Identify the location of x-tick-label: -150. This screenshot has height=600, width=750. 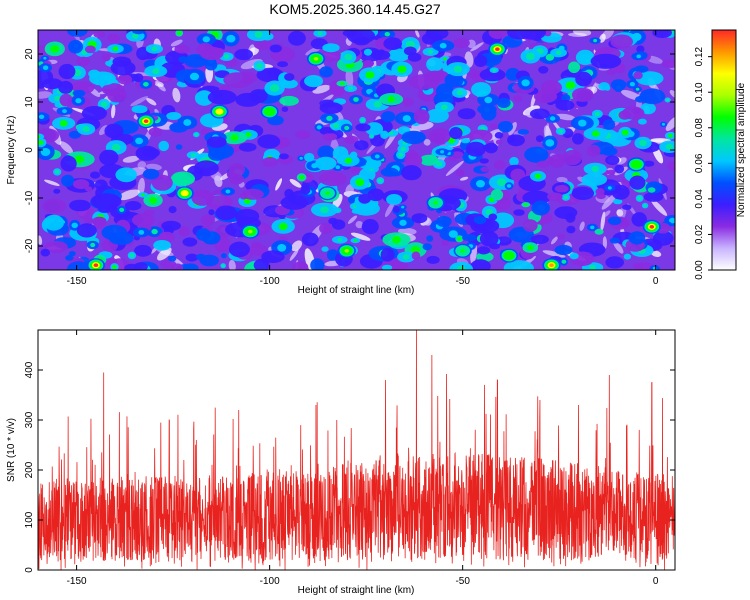
(77, 581).